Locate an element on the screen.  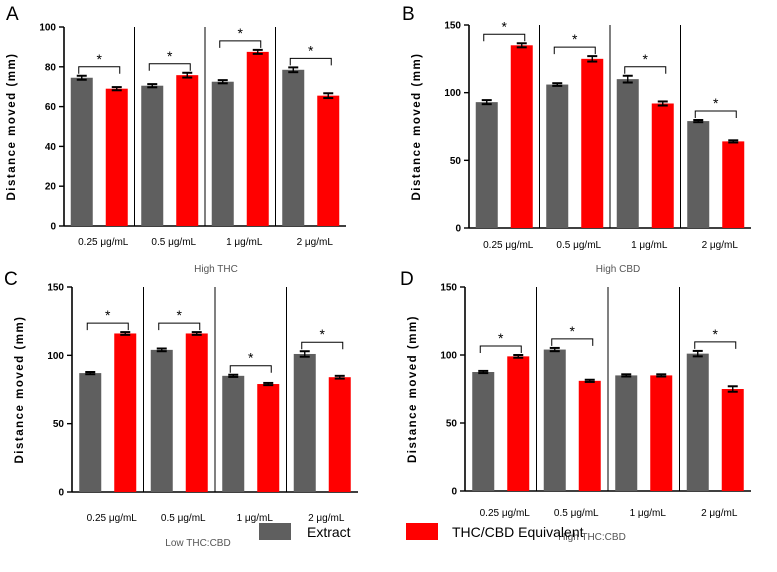
legend-swatch-equivalent is located at coordinates (422, 531).